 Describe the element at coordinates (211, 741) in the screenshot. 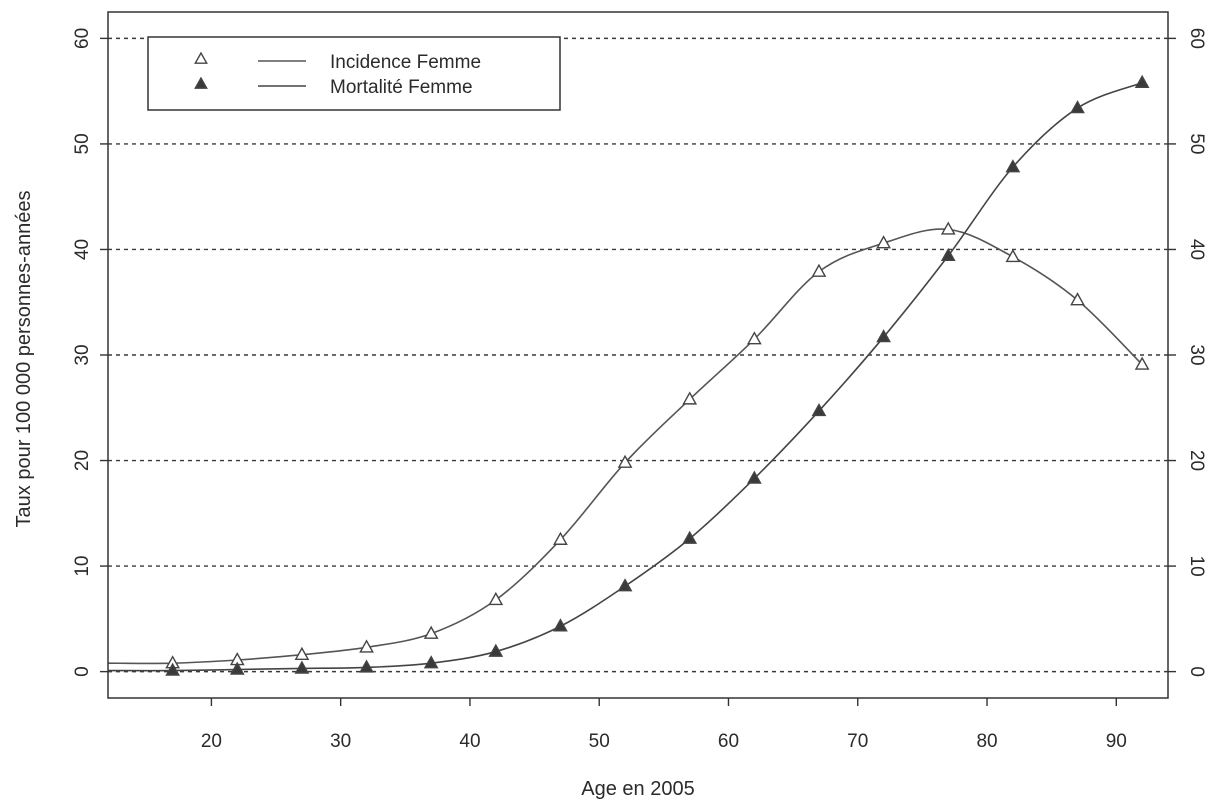

I see `x-tick-label: 20` at that location.